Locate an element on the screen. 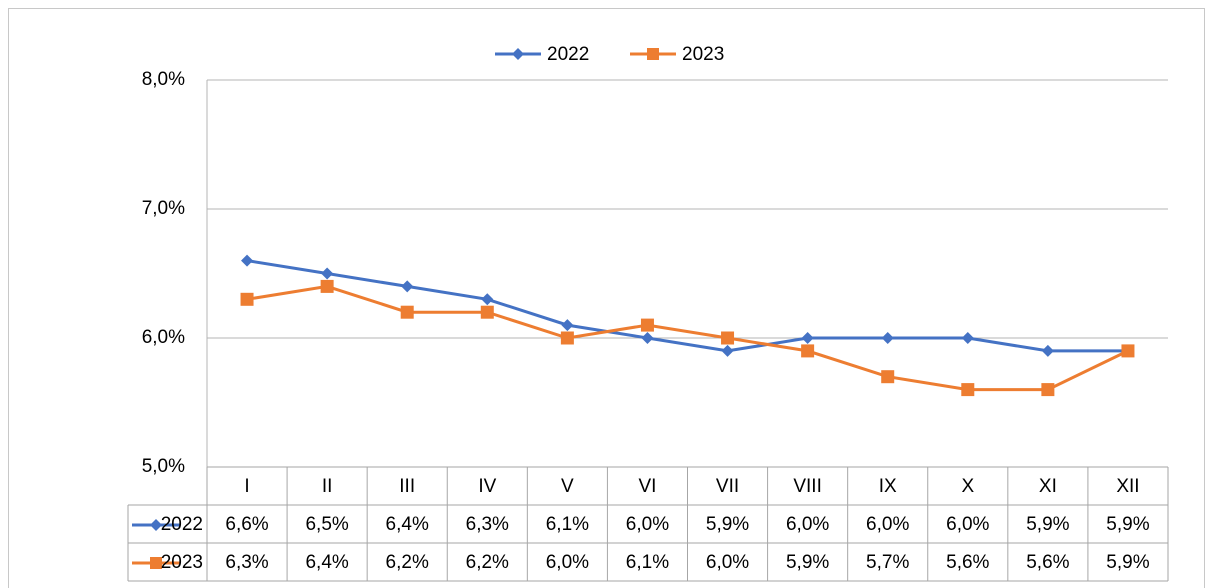  table-series-name: 2023 is located at coordinates (182, 562).